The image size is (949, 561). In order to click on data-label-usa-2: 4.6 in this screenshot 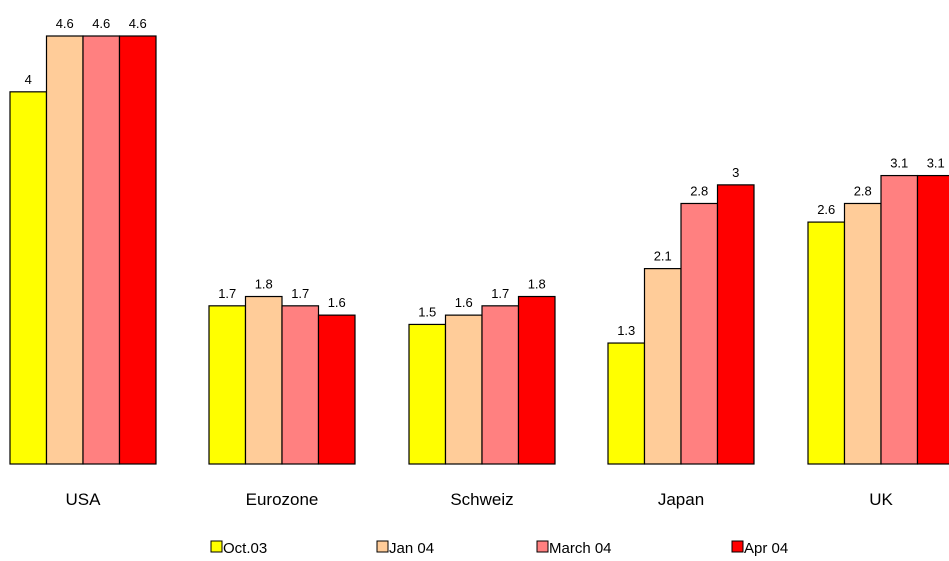, I will do `click(101, 23)`.